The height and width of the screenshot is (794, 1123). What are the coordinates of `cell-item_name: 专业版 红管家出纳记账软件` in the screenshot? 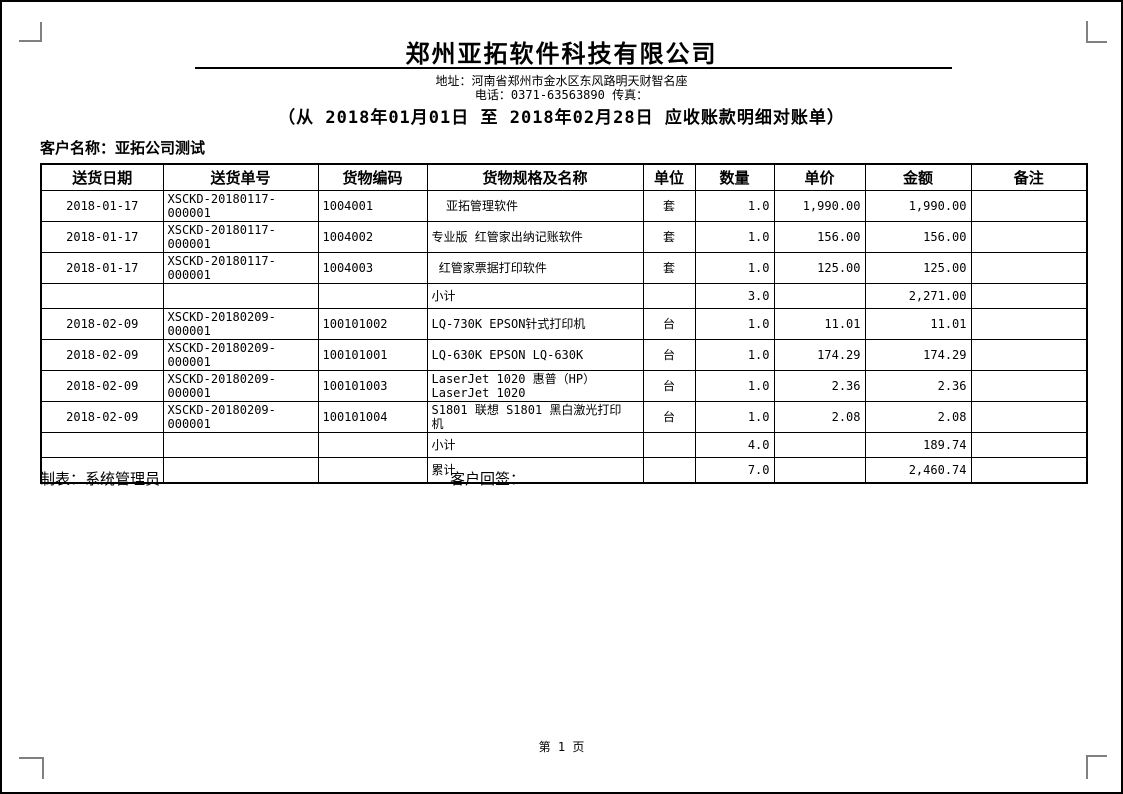 It's located at (535, 237).